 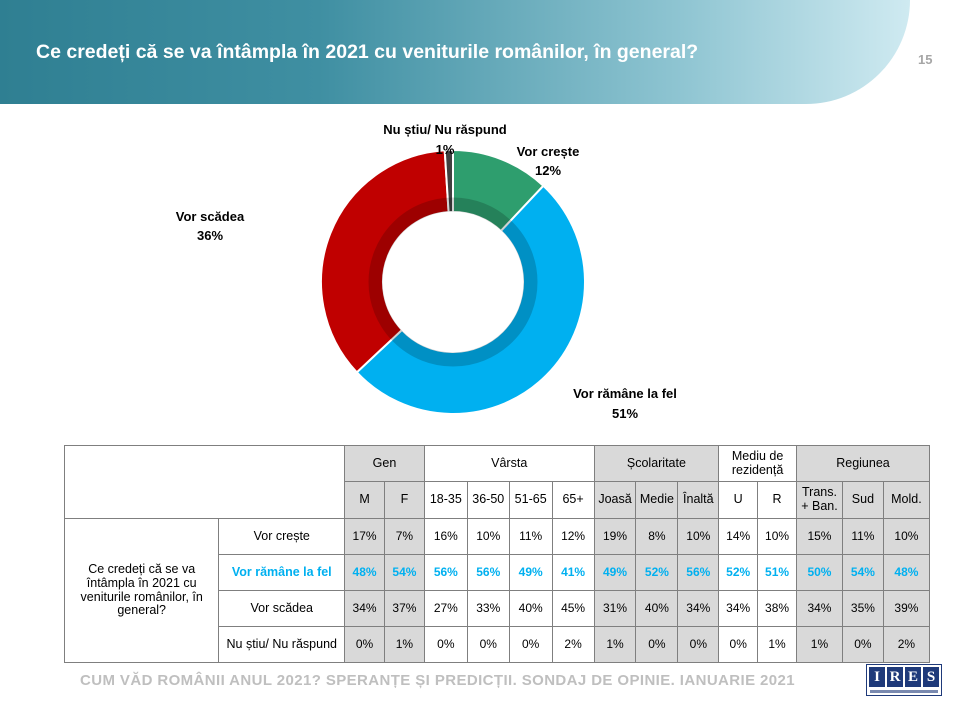 What do you see at coordinates (906, 572) in the screenshot?
I see `table-cell: 48%` at bounding box center [906, 572].